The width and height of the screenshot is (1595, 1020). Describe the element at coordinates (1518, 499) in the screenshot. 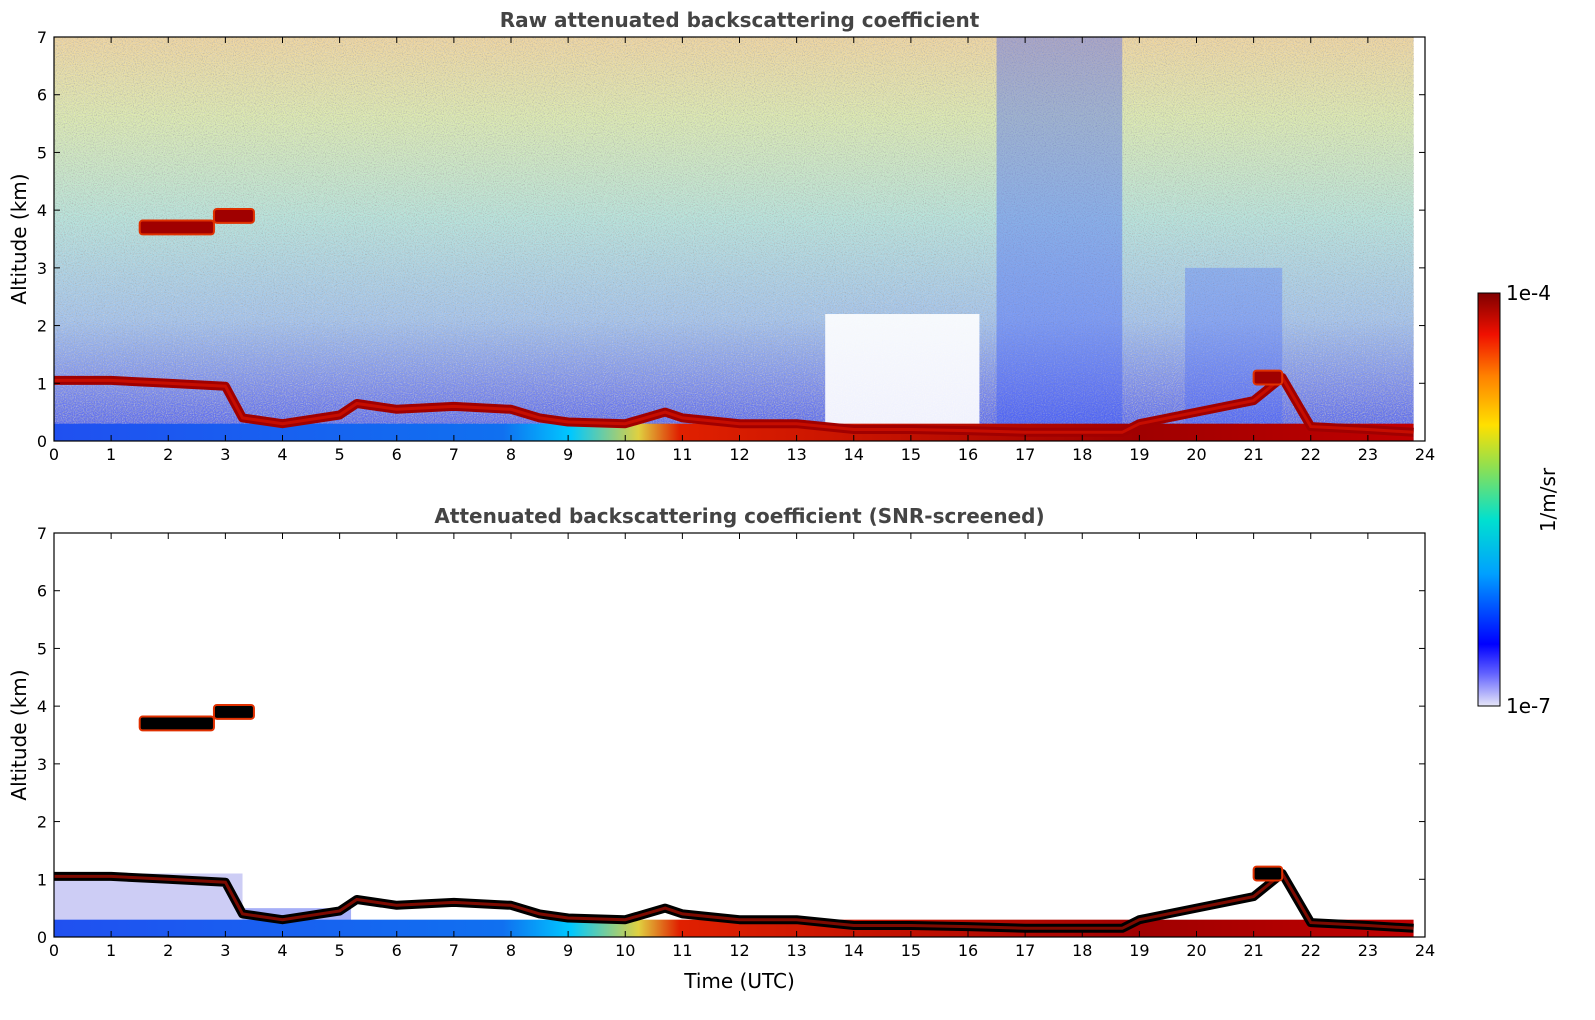

I see `colorbar: 1e-4 1e-7 1/m/sr` at that location.